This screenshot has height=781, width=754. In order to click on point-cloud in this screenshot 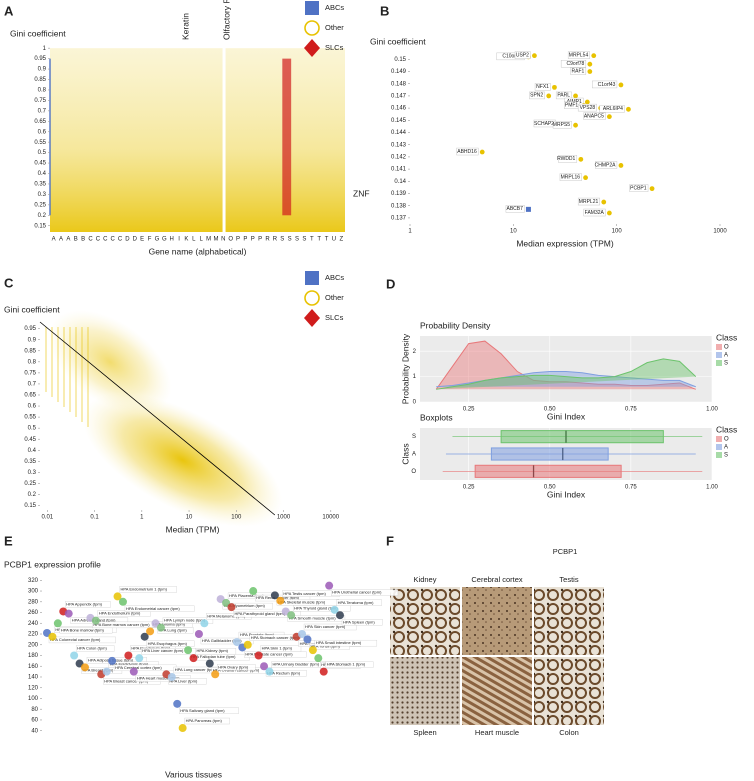, I will do `click(197, 140)`.